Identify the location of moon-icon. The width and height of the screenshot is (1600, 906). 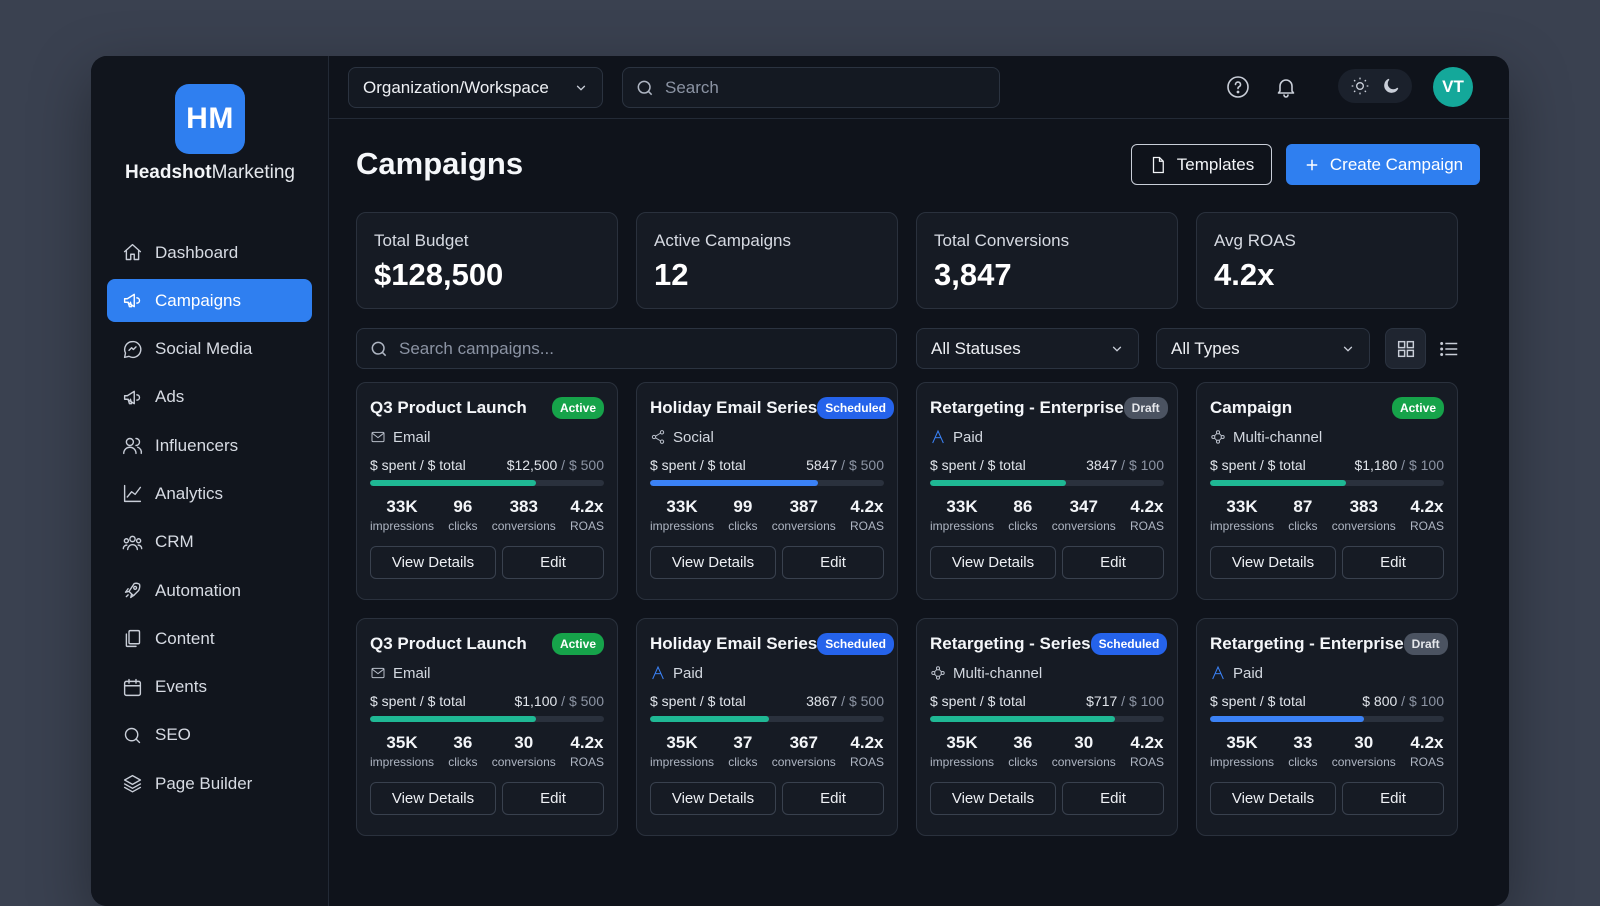
(1391, 86).